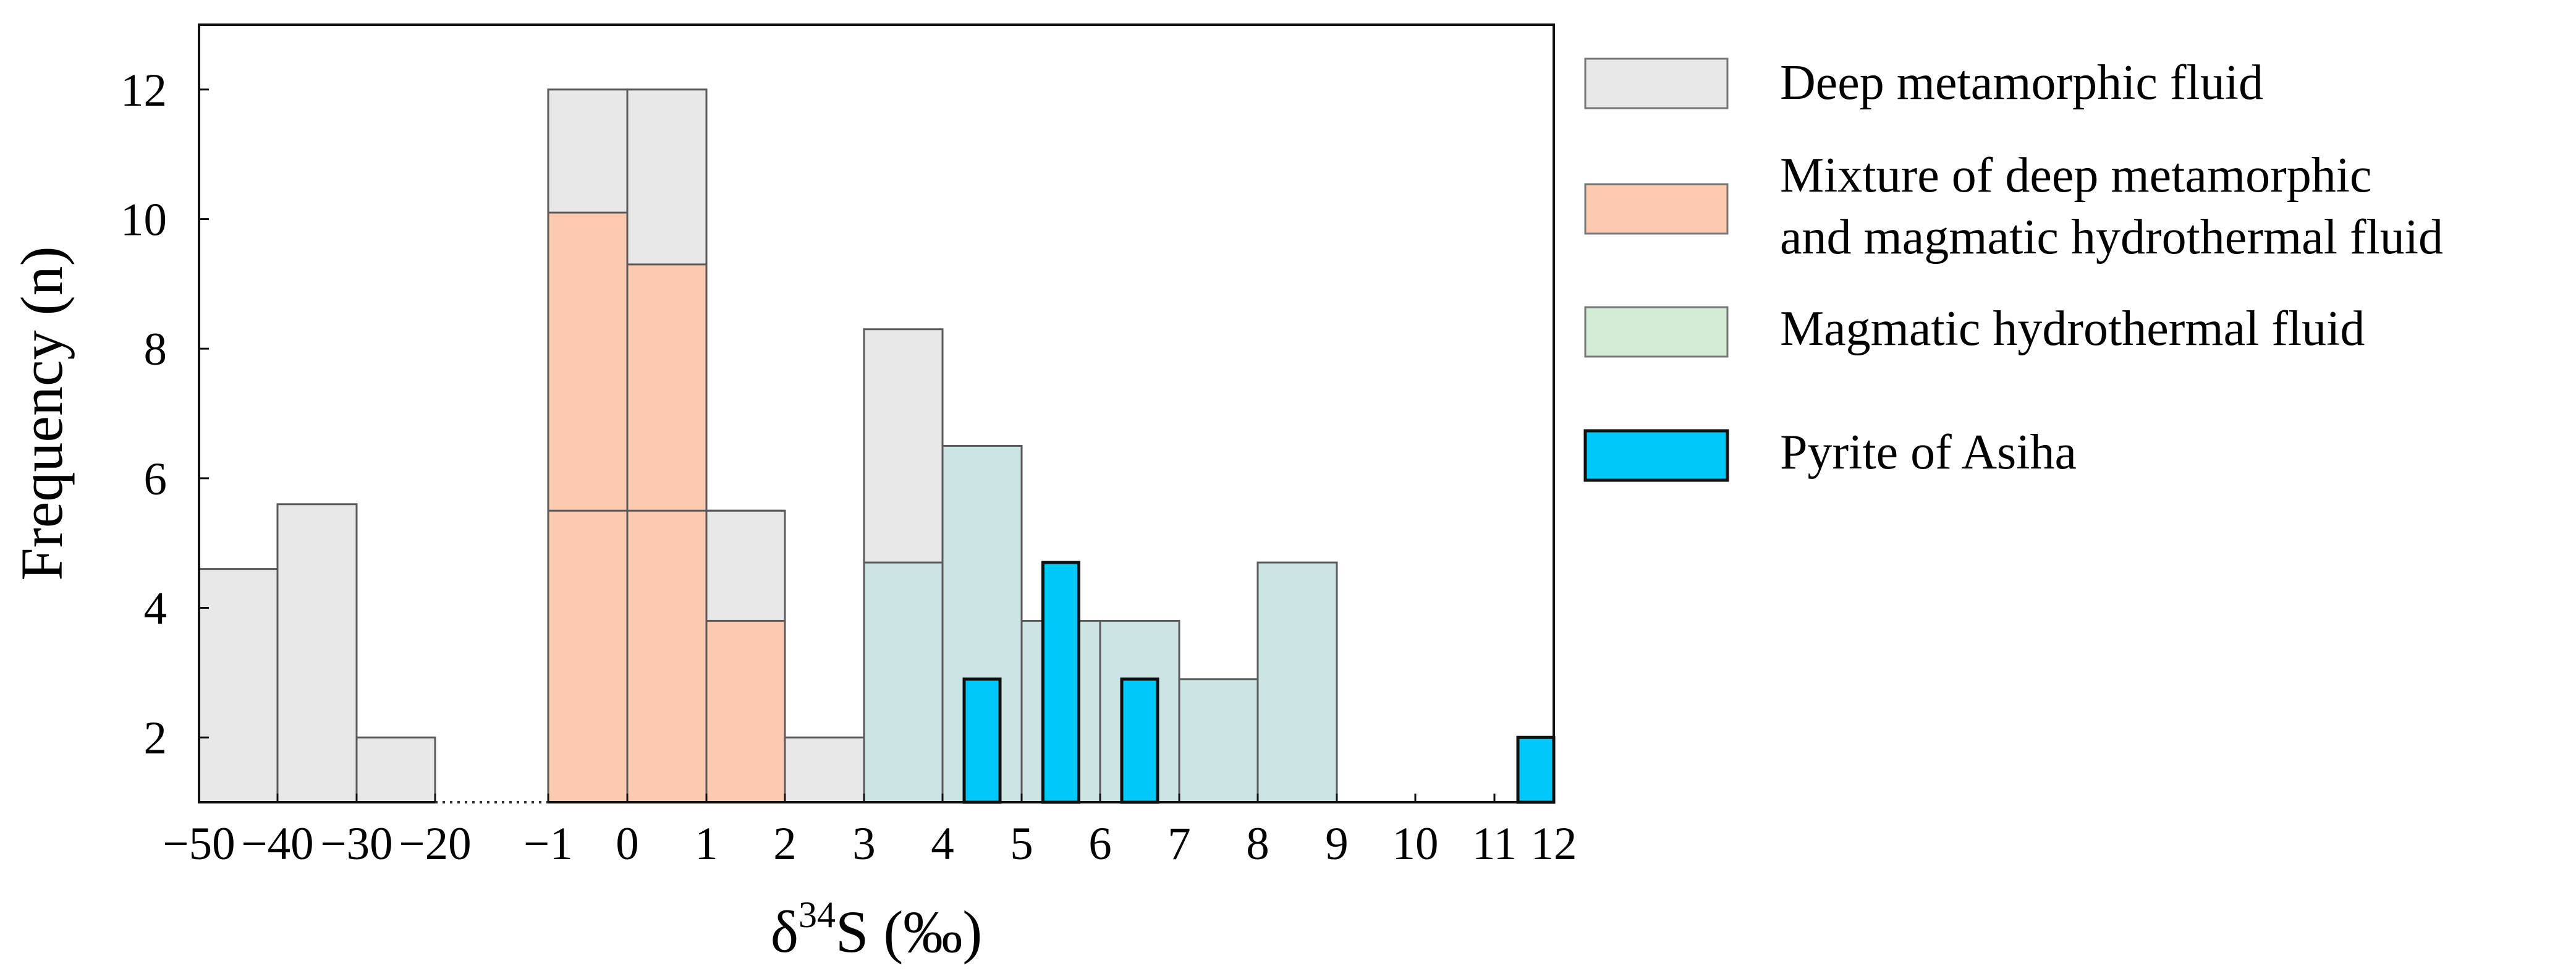 The height and width of the screenshot is (979, 2576). What do you see at coordinates (155, 479) in the screenshot?
I see `y-tick-label: 6` at bounding box center [155, 479].